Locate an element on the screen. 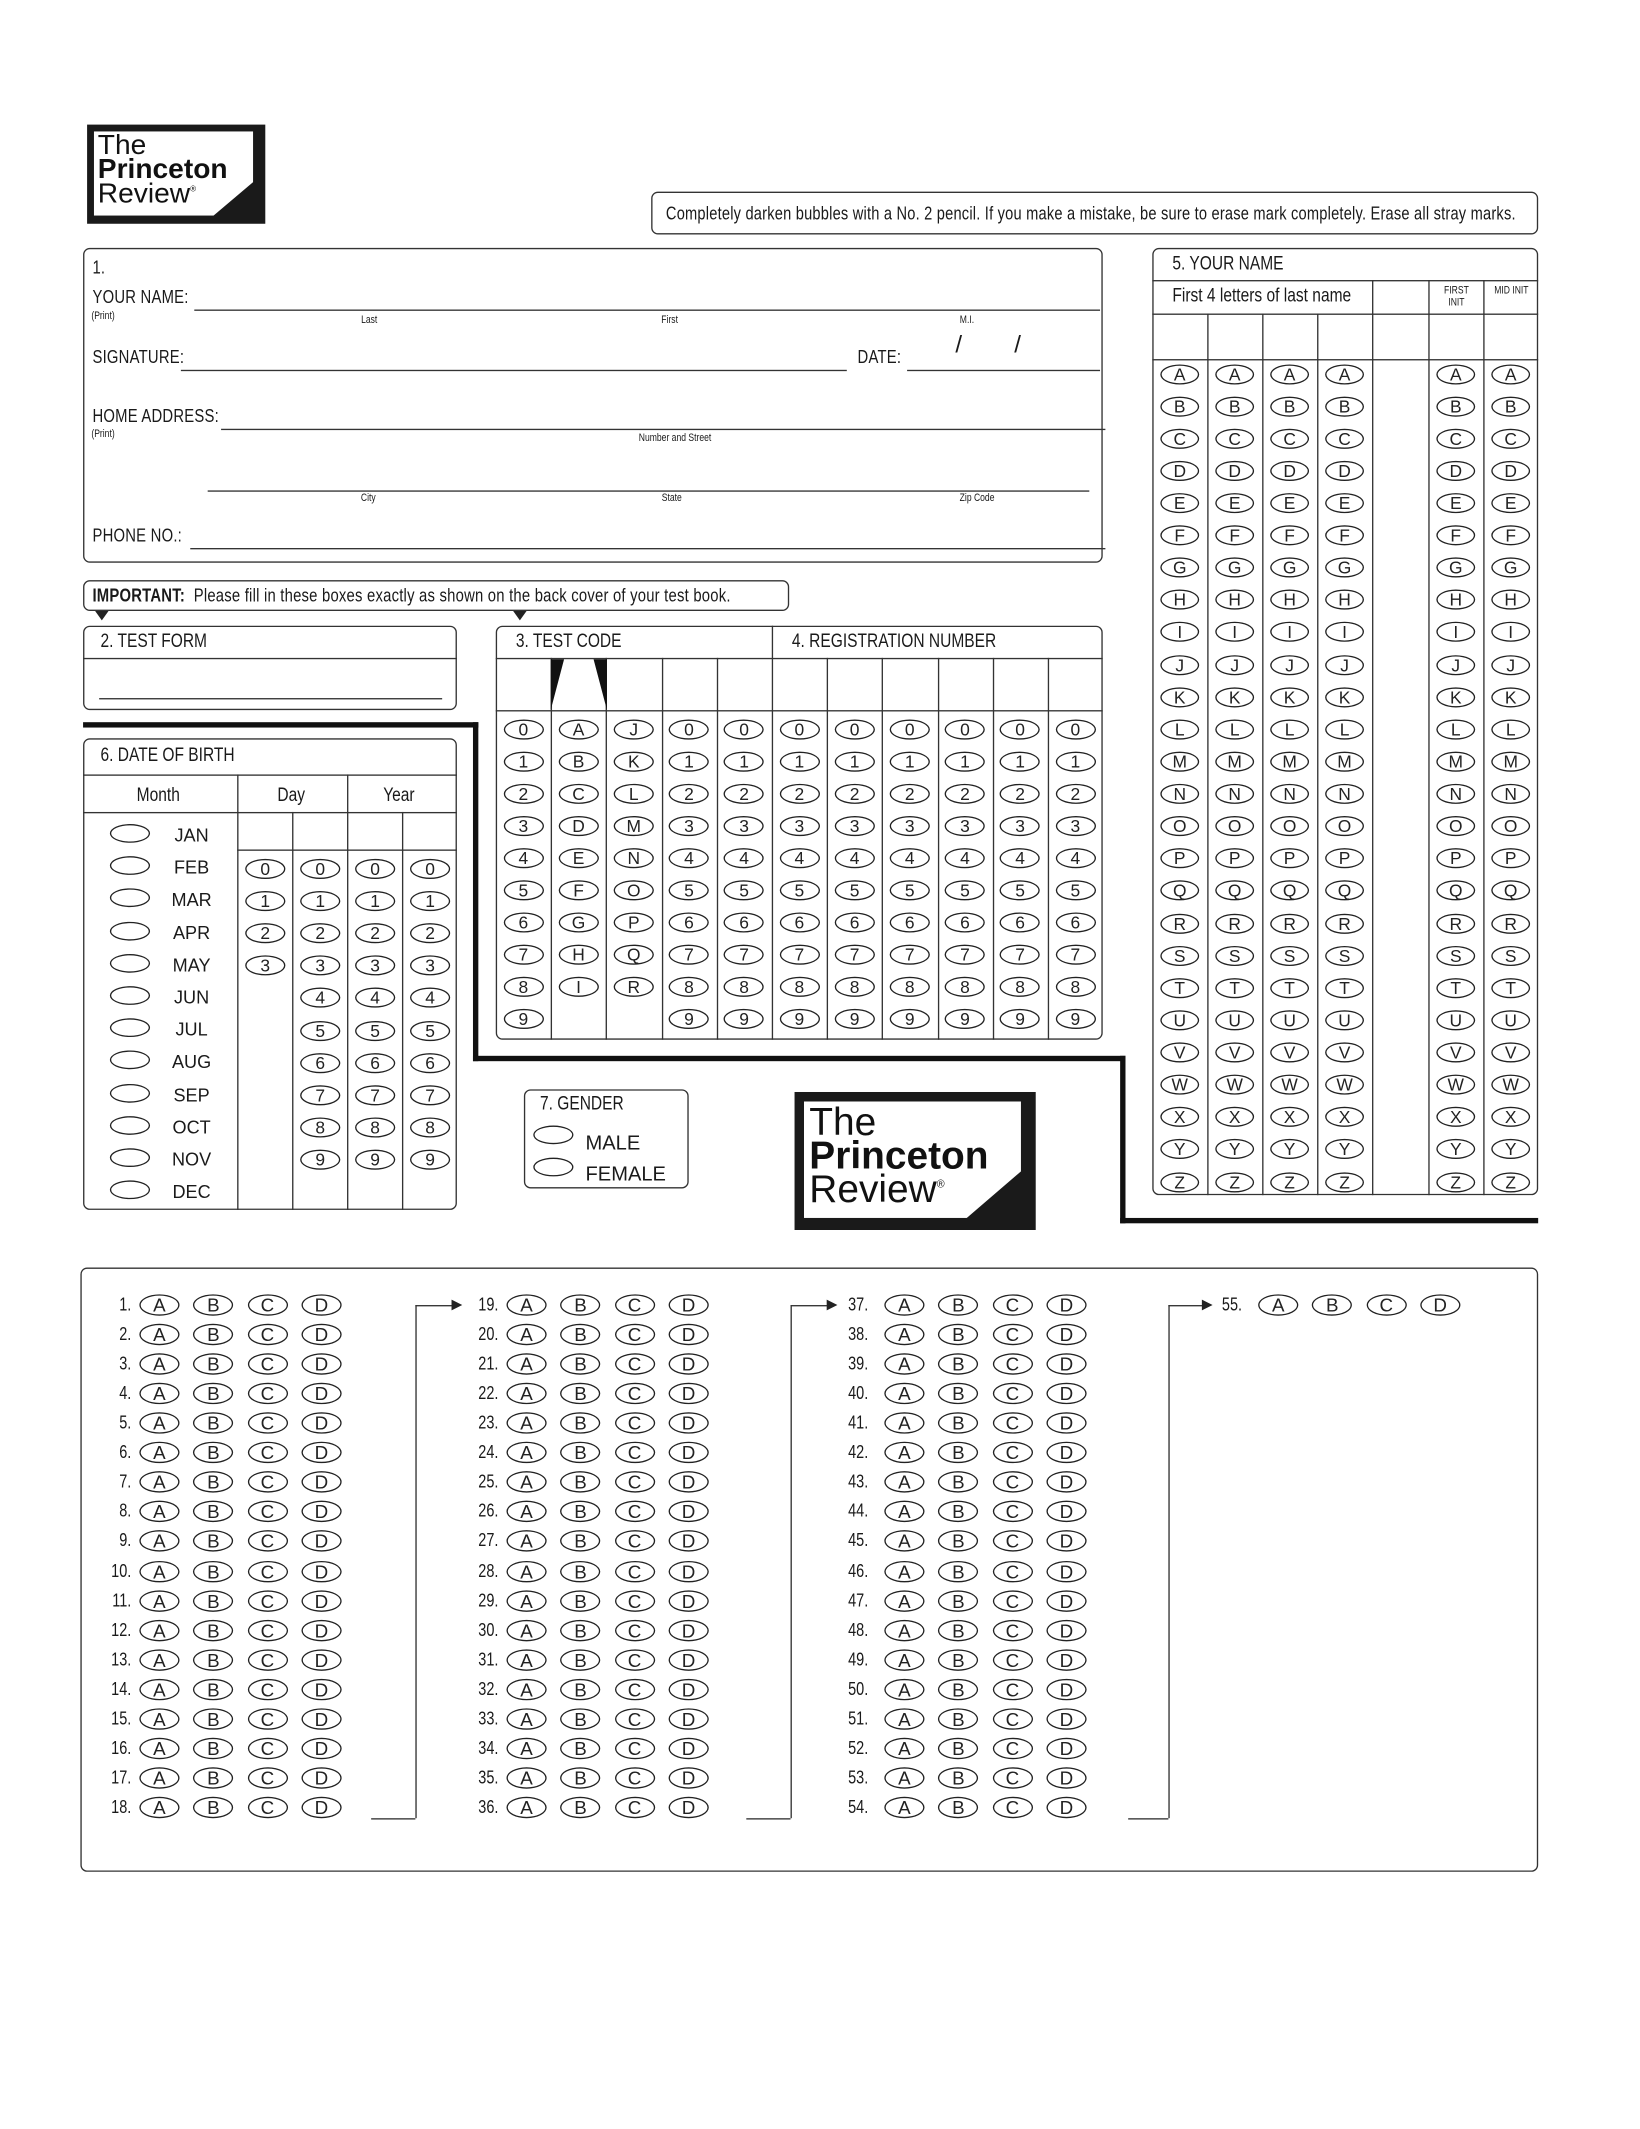  last-name-letter-bubble: V is located at coordinates (1180, 1052).